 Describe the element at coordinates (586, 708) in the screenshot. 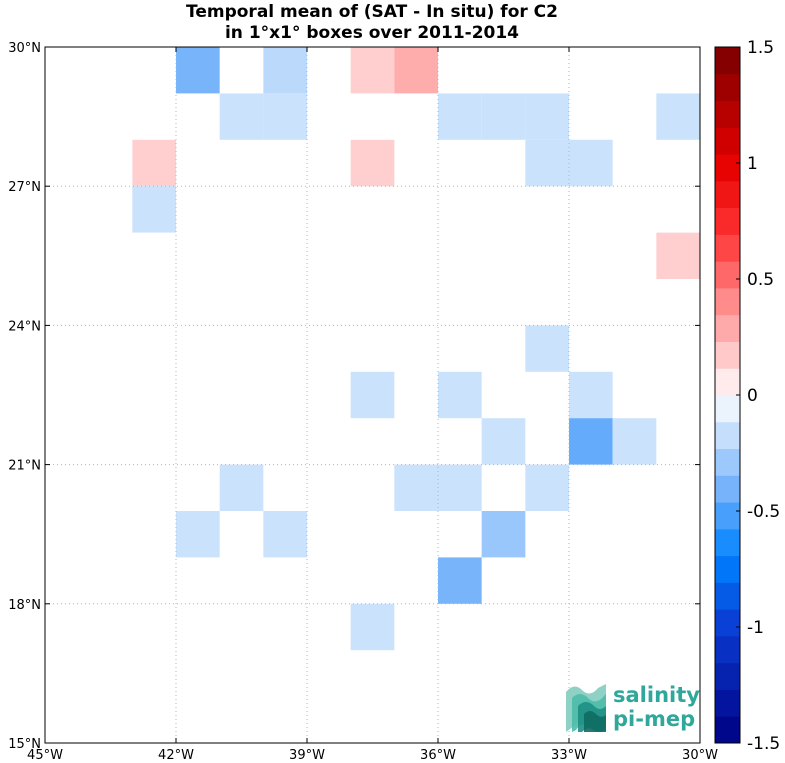

I see `wave-icon` at that location.